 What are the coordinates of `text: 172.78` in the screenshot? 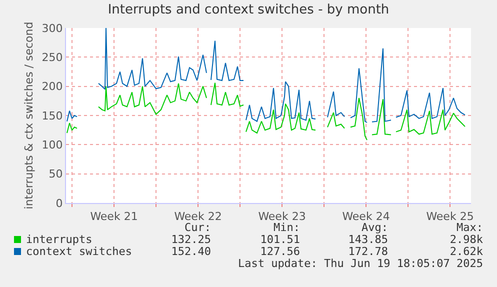 It's located at (368, 251).